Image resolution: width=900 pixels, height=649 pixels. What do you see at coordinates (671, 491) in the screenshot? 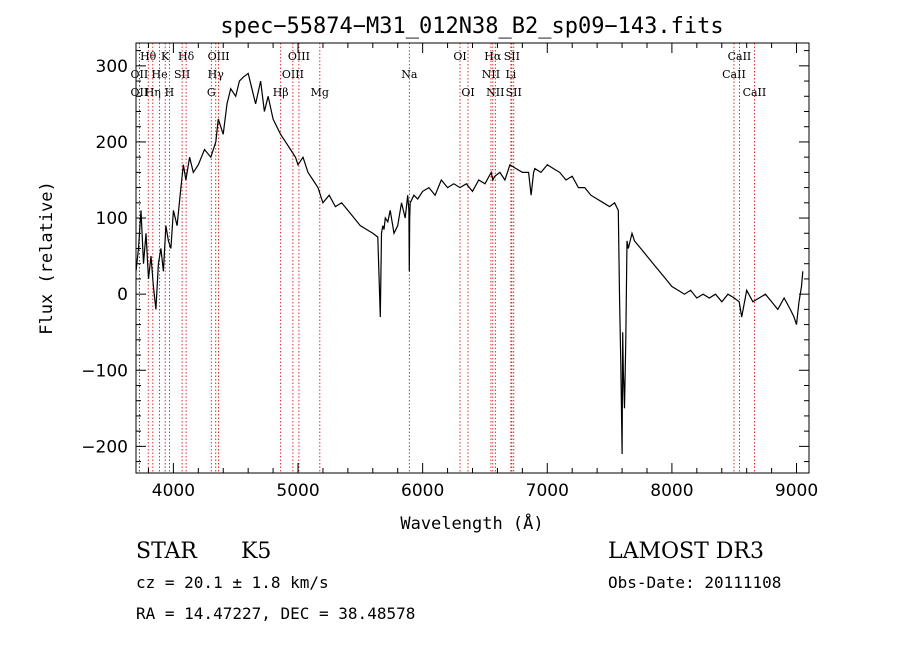
I see `x-tick-label: 8000` at bounding box center [671, 491].